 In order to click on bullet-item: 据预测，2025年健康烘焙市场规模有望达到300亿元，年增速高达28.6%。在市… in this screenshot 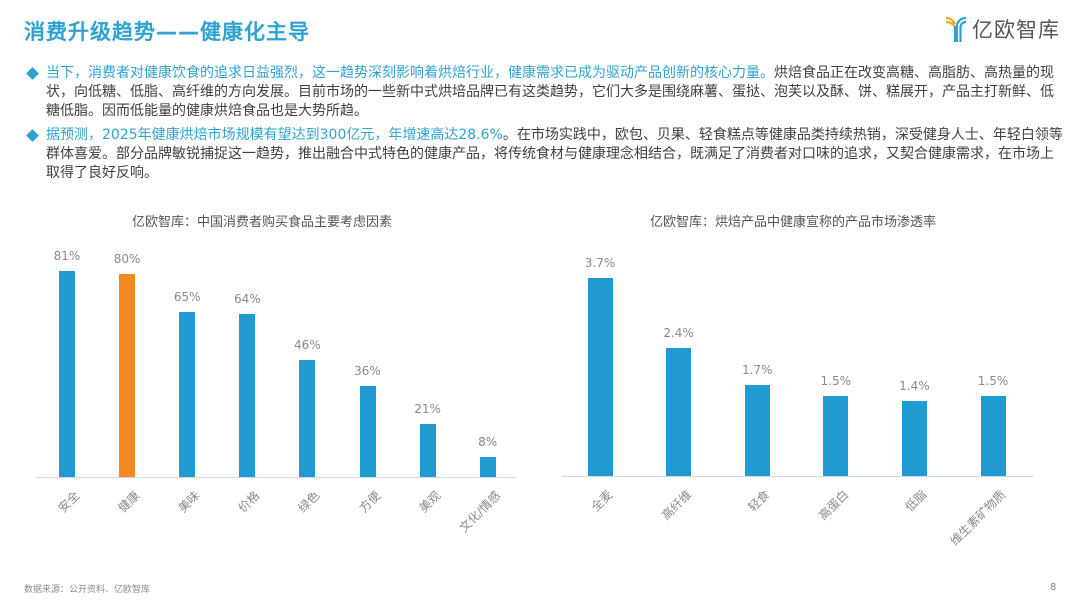, I will do `click(546, 154)`.